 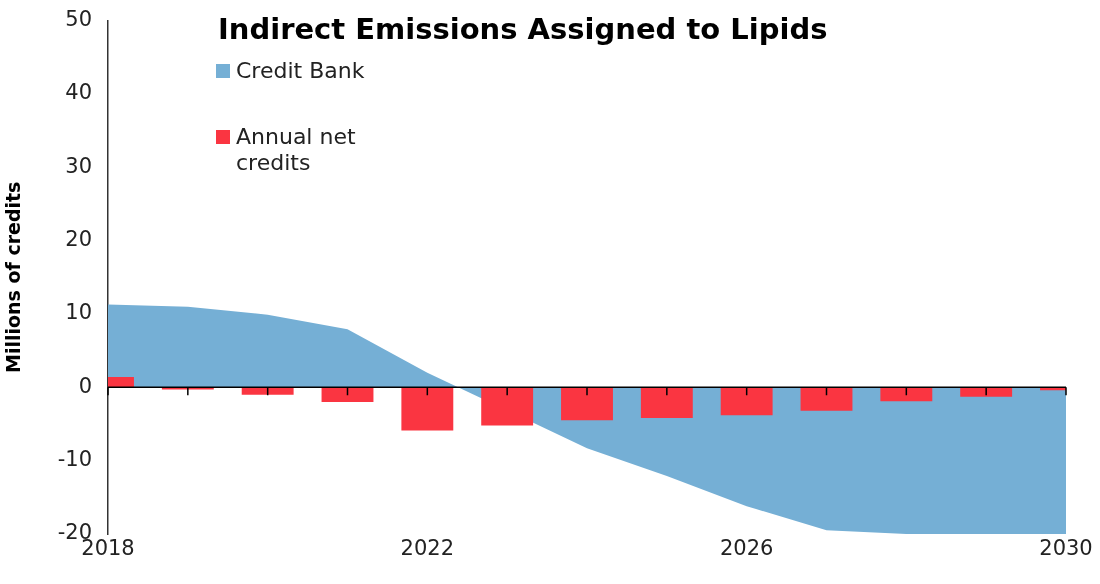 What do you see at coordinates (427, 548) in the screenshot?
I see `x-tick-label: 2022` at bounding box center [427, 548].